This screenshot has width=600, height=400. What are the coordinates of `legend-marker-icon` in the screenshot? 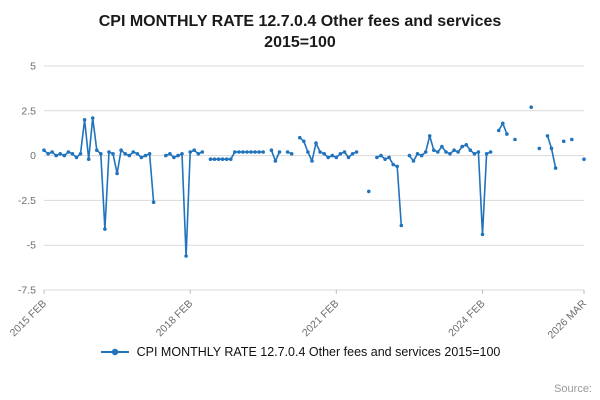 It's located at (114, 351).